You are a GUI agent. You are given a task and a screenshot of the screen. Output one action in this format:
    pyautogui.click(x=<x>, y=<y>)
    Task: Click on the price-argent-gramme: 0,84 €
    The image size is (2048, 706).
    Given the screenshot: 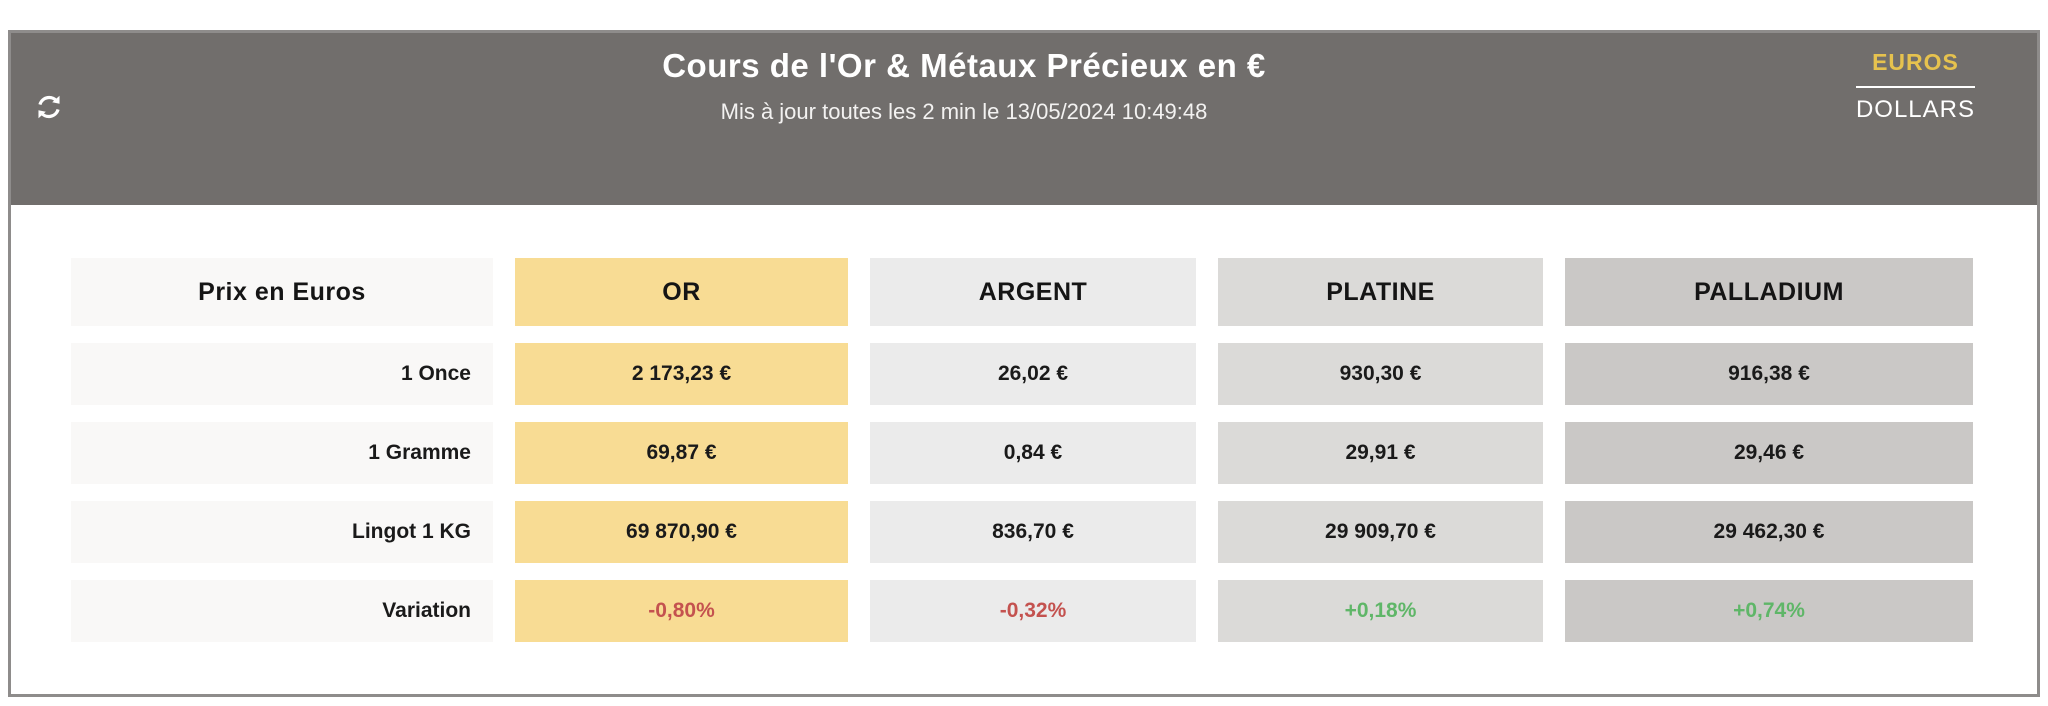 What is the action you would take?
    pyautogui.click(x=1033, y=453)
    